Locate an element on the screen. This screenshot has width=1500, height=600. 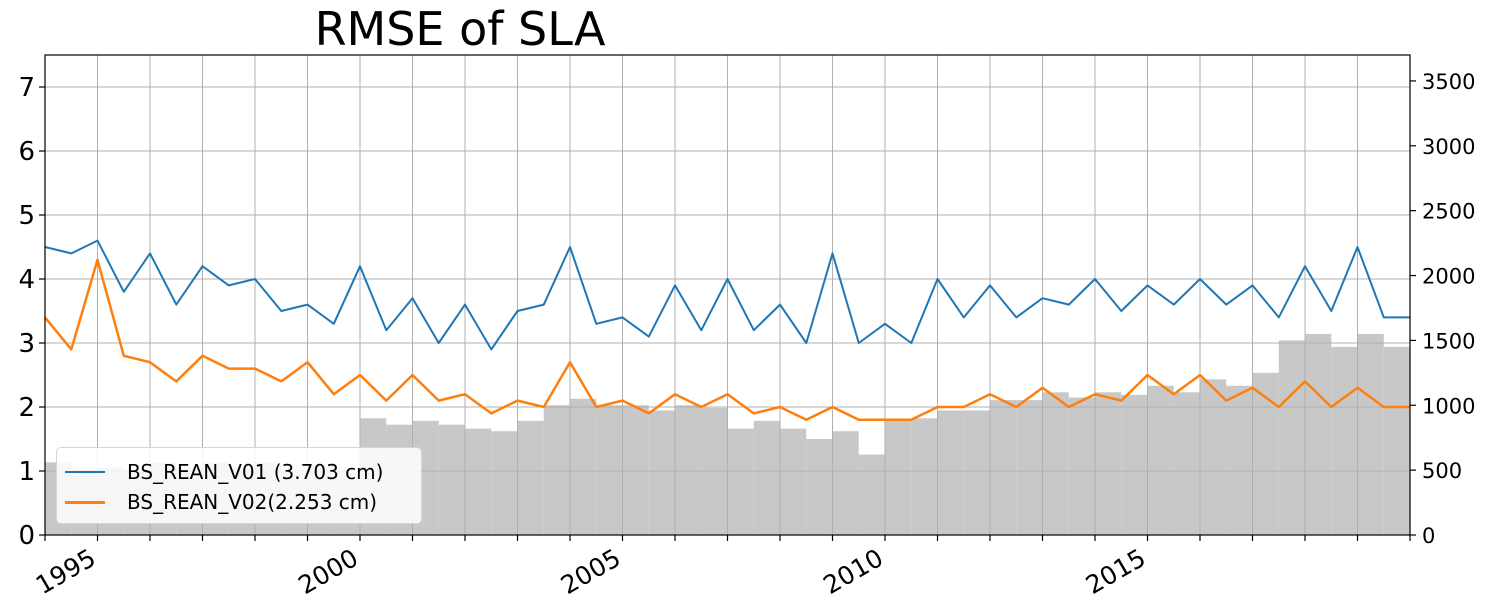
y-tick-label: 4 is located at coordinates (26, 280).